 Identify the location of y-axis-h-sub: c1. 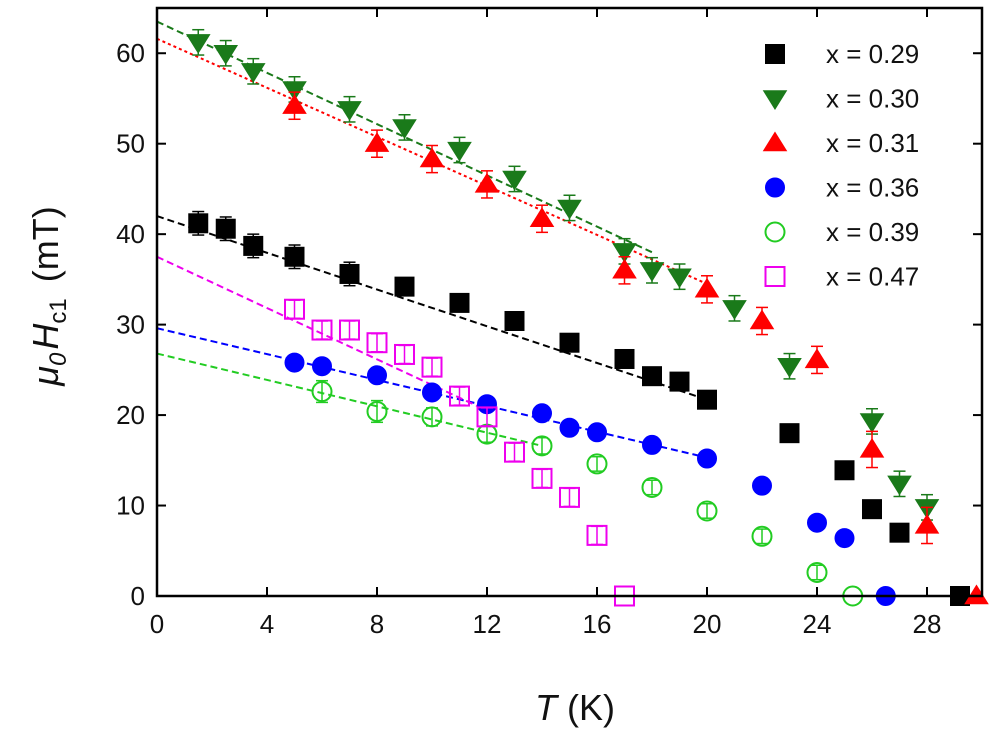
(58, 310).